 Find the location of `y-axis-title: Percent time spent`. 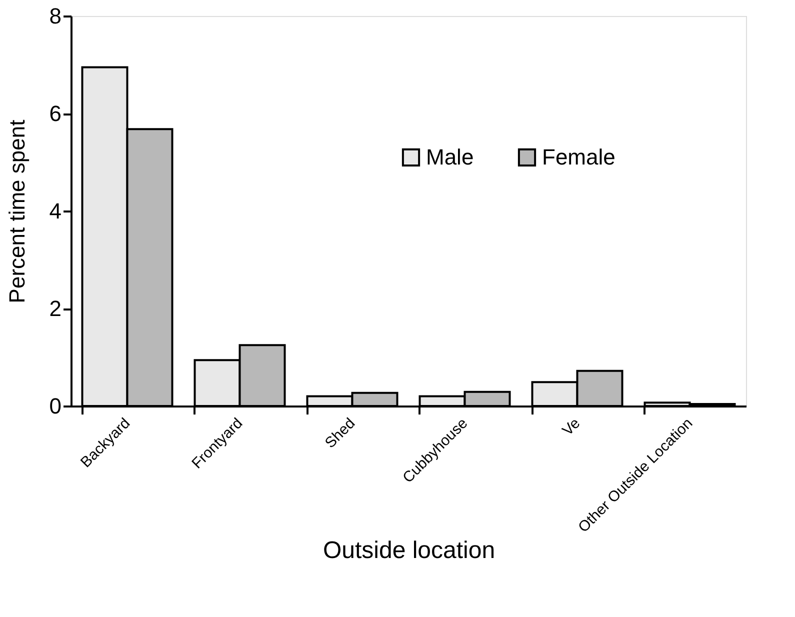

y-axis-title: Percent time spent is located at coordinates (17, 212).